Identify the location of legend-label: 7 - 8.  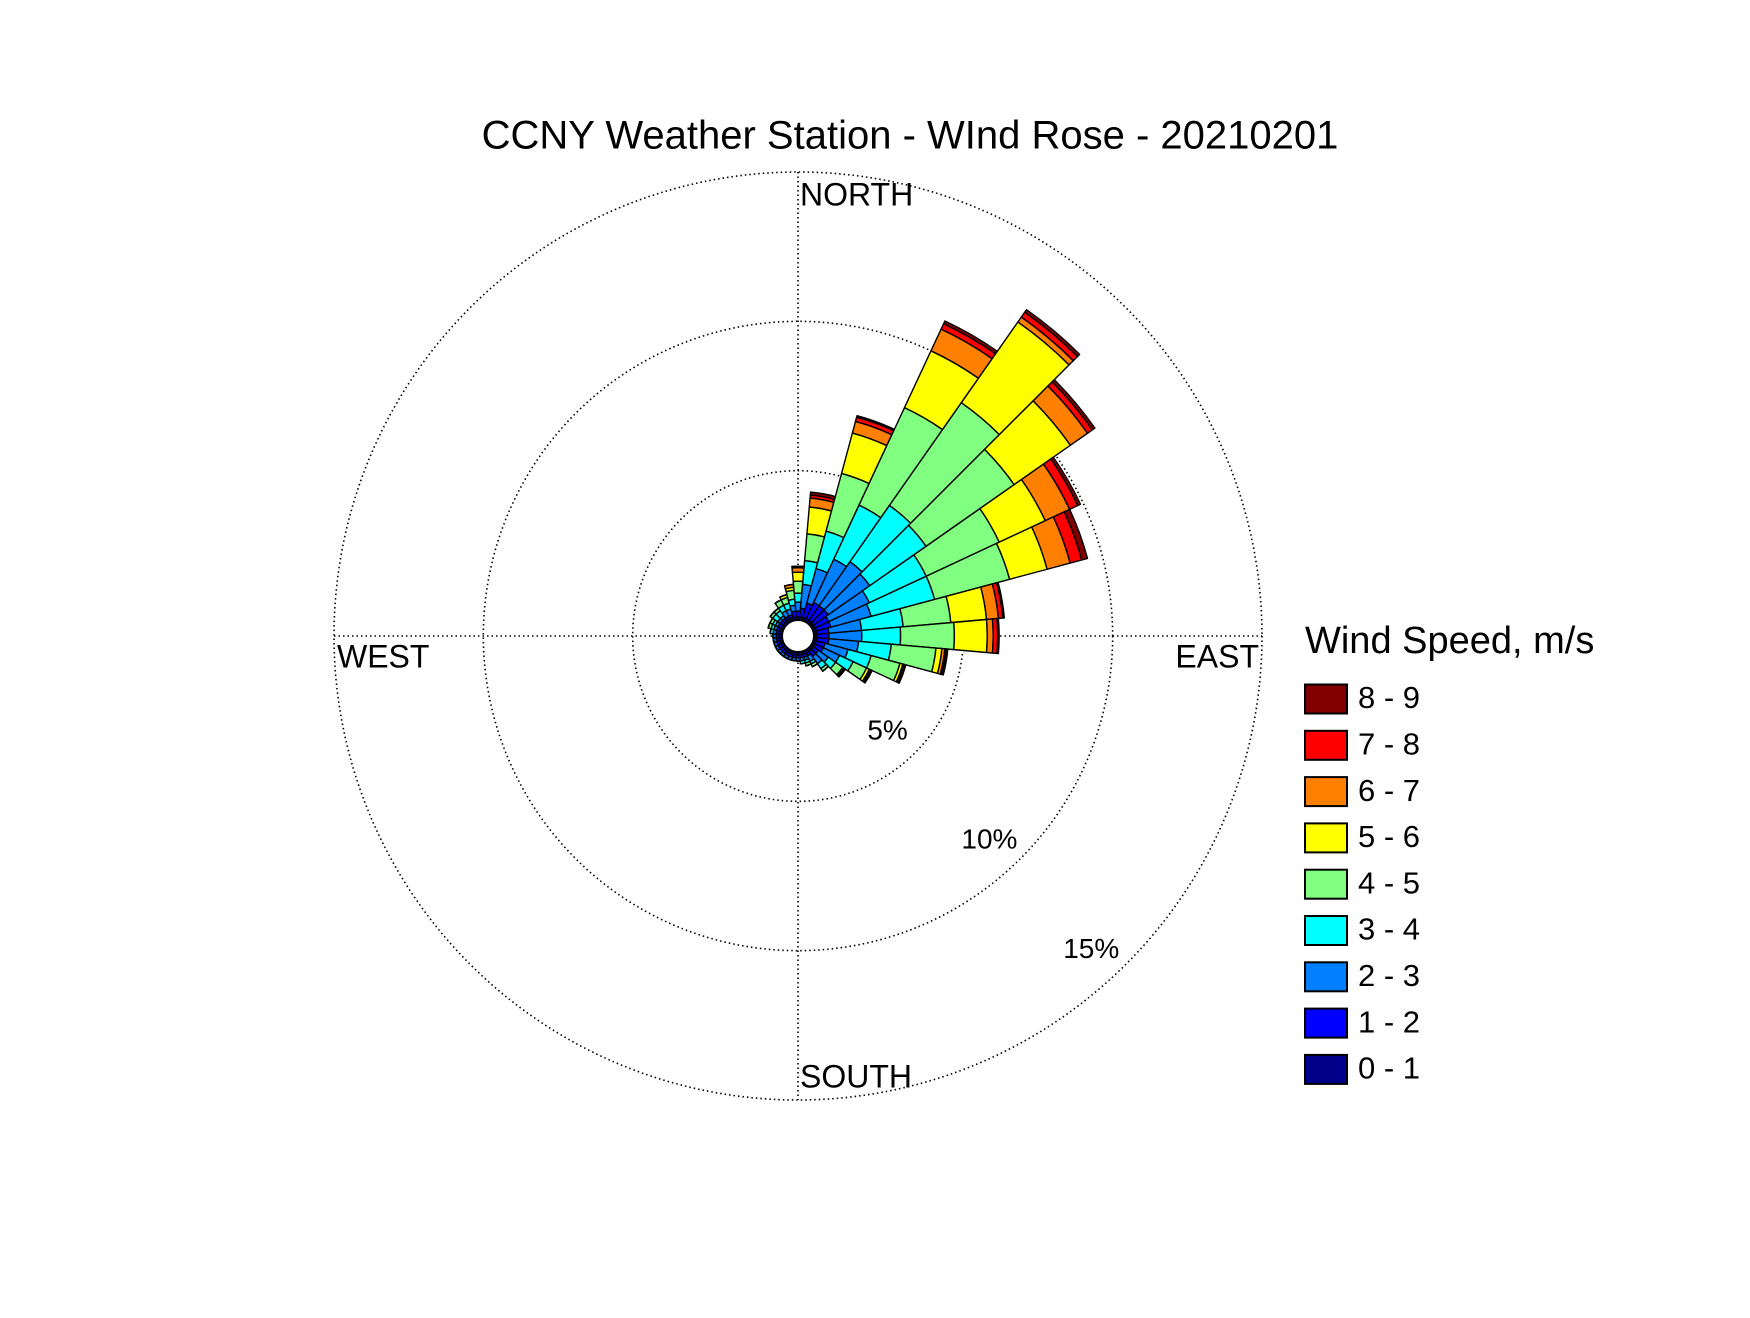
(1389, 743).